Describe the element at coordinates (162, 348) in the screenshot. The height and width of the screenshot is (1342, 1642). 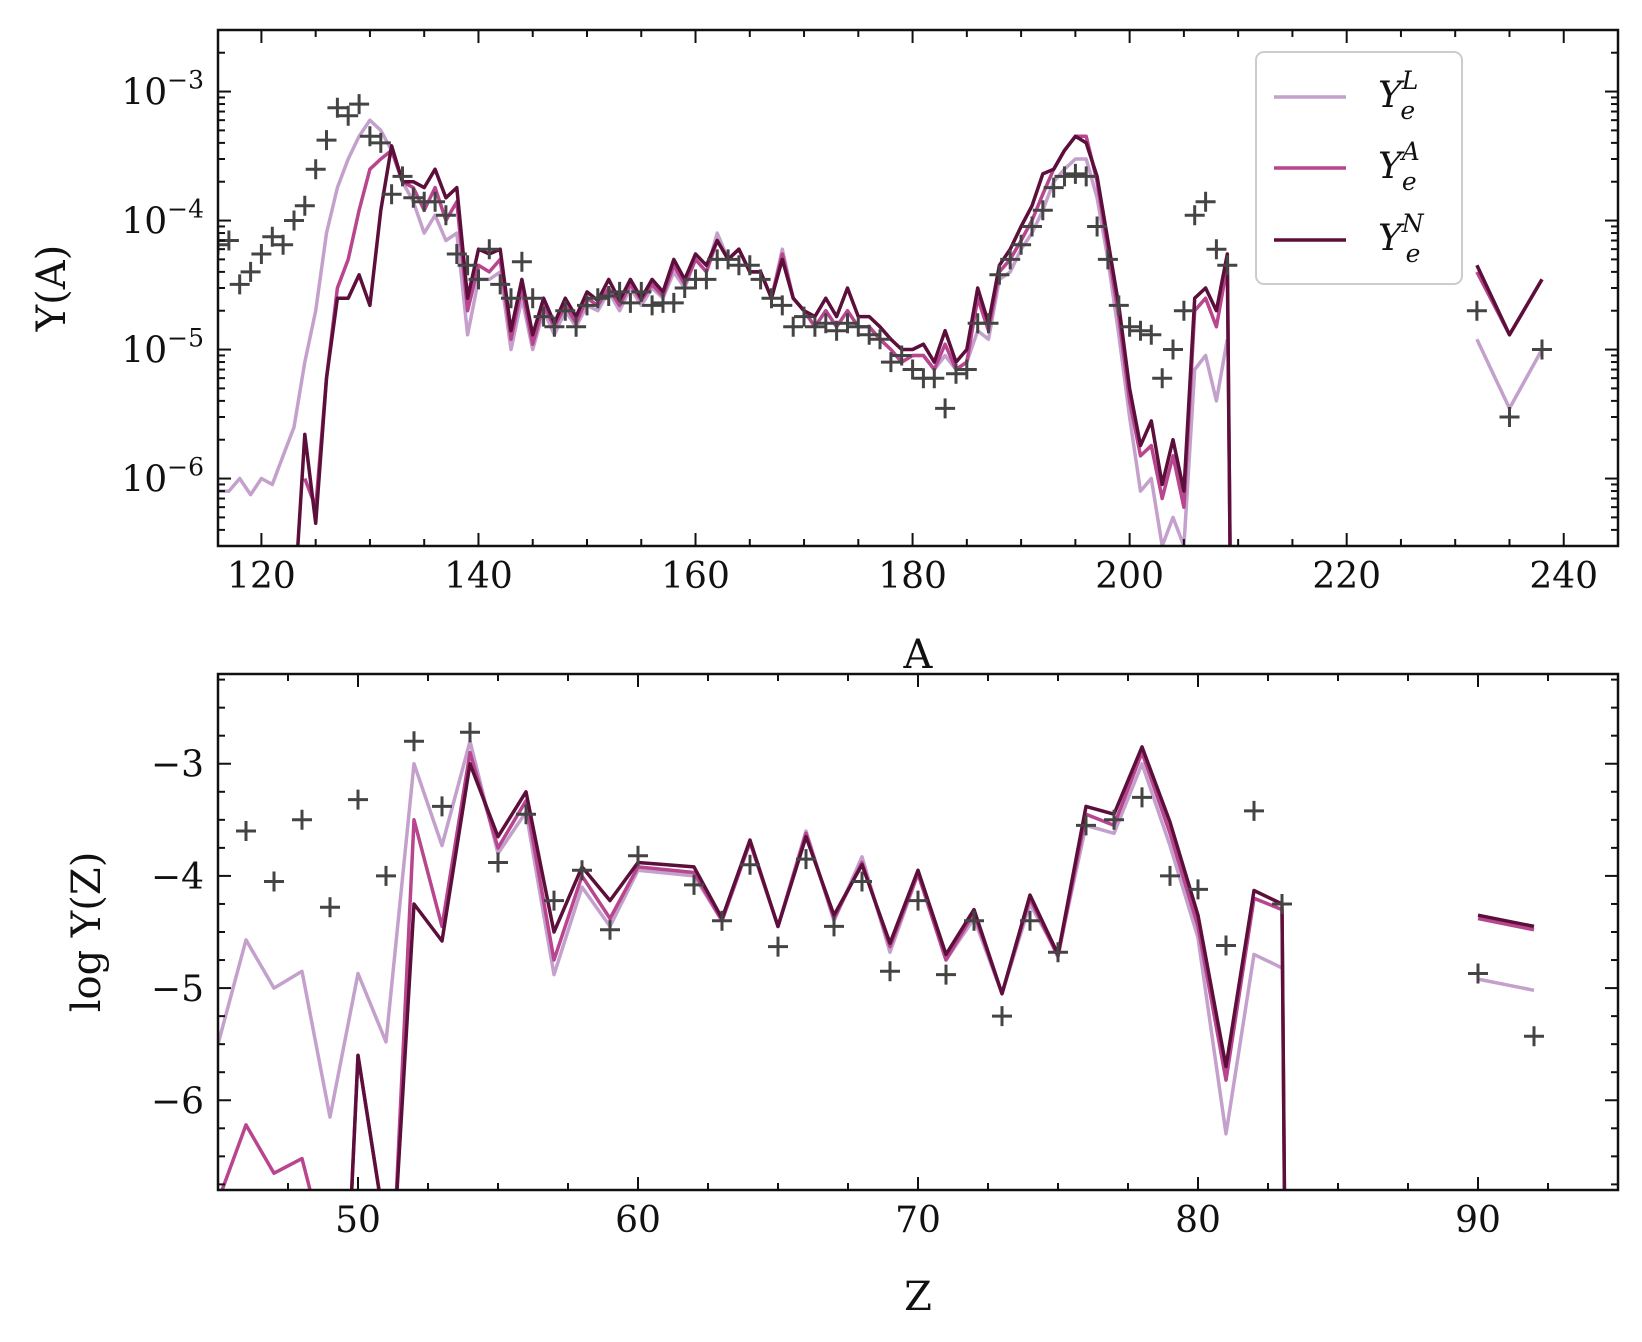
I see `top-ytick-label-1: 10⁻⁵` at that location.